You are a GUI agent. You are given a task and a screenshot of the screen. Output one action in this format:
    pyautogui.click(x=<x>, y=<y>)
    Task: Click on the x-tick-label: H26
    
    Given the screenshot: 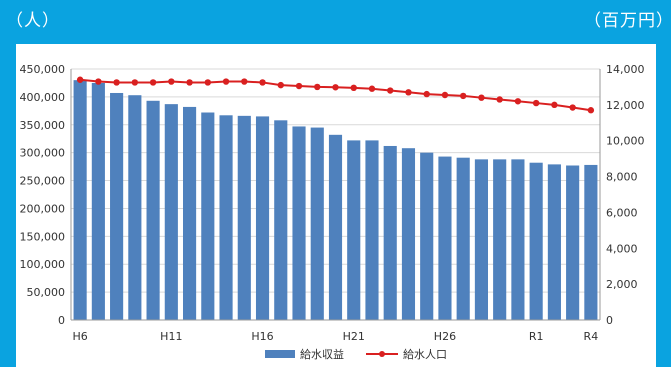 What is the action you would take?
    pyautogui.click(x=445, y=336)
    